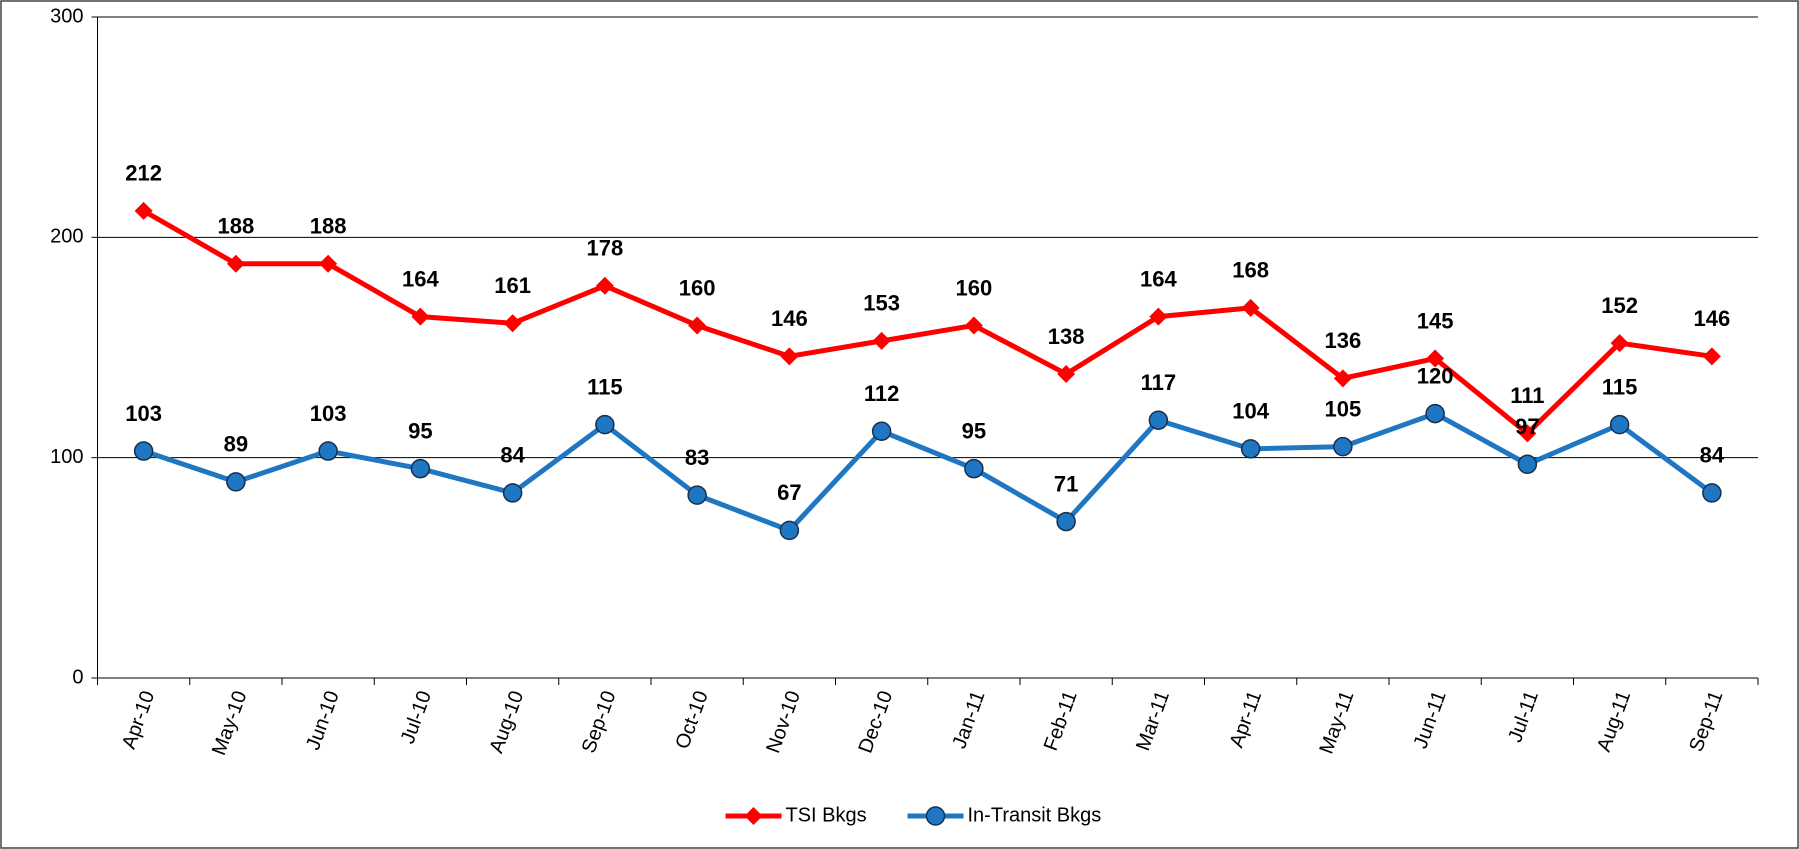 The image size is (1799, 849). What do you see at coordinates (512, 285) in the screenshot?
I see `data-label: 161` at bounding box center [512, 285].